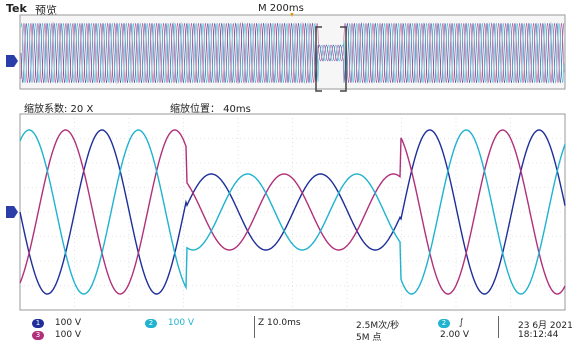 This screenshot has height=343, width=579. Describe the element at coordinates (151, 323) in the screenshot. I see `channel-2-badge: 2` at that location.